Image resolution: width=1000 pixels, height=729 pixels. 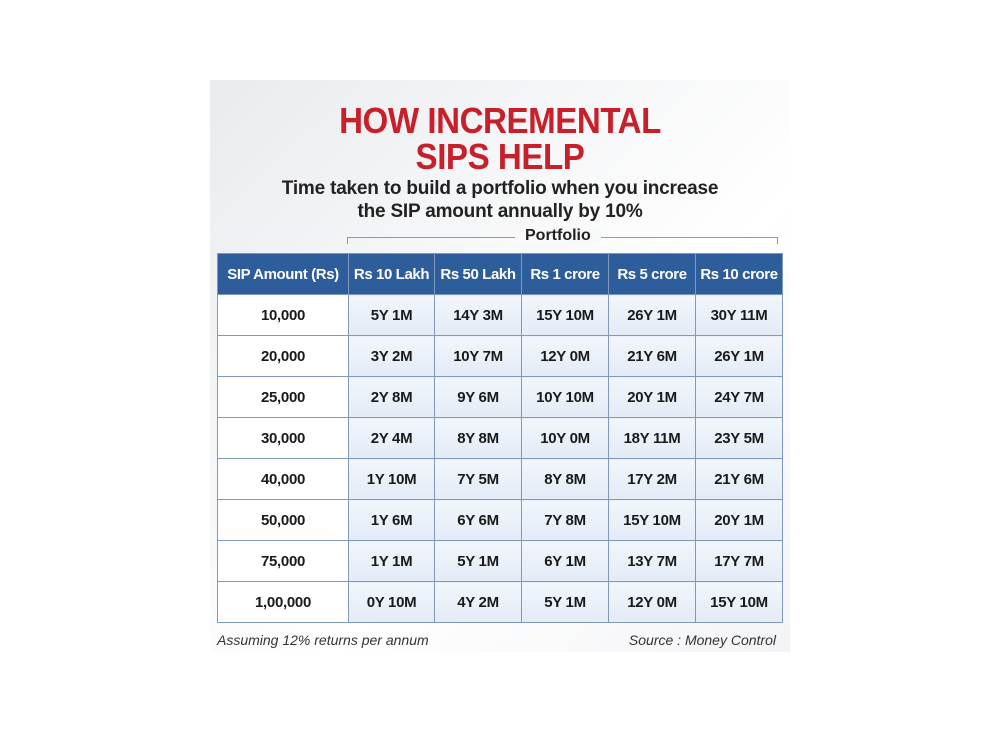 I want to click on table-cell: 10Y 7M, so click(x=478, y=356).